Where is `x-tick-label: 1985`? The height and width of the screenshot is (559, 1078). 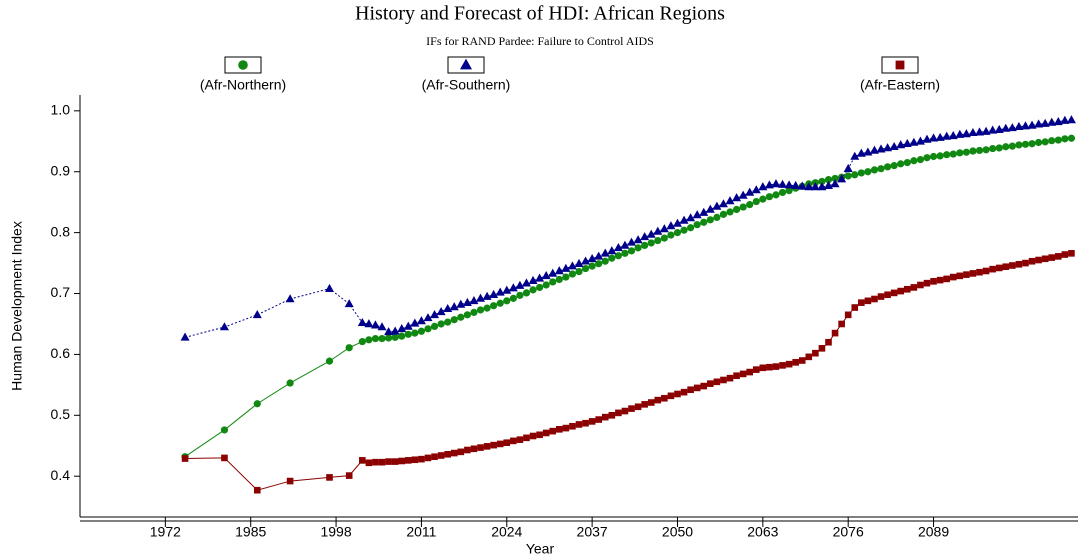 x-tick-label: 1985 is located at coordinates (250, 532).